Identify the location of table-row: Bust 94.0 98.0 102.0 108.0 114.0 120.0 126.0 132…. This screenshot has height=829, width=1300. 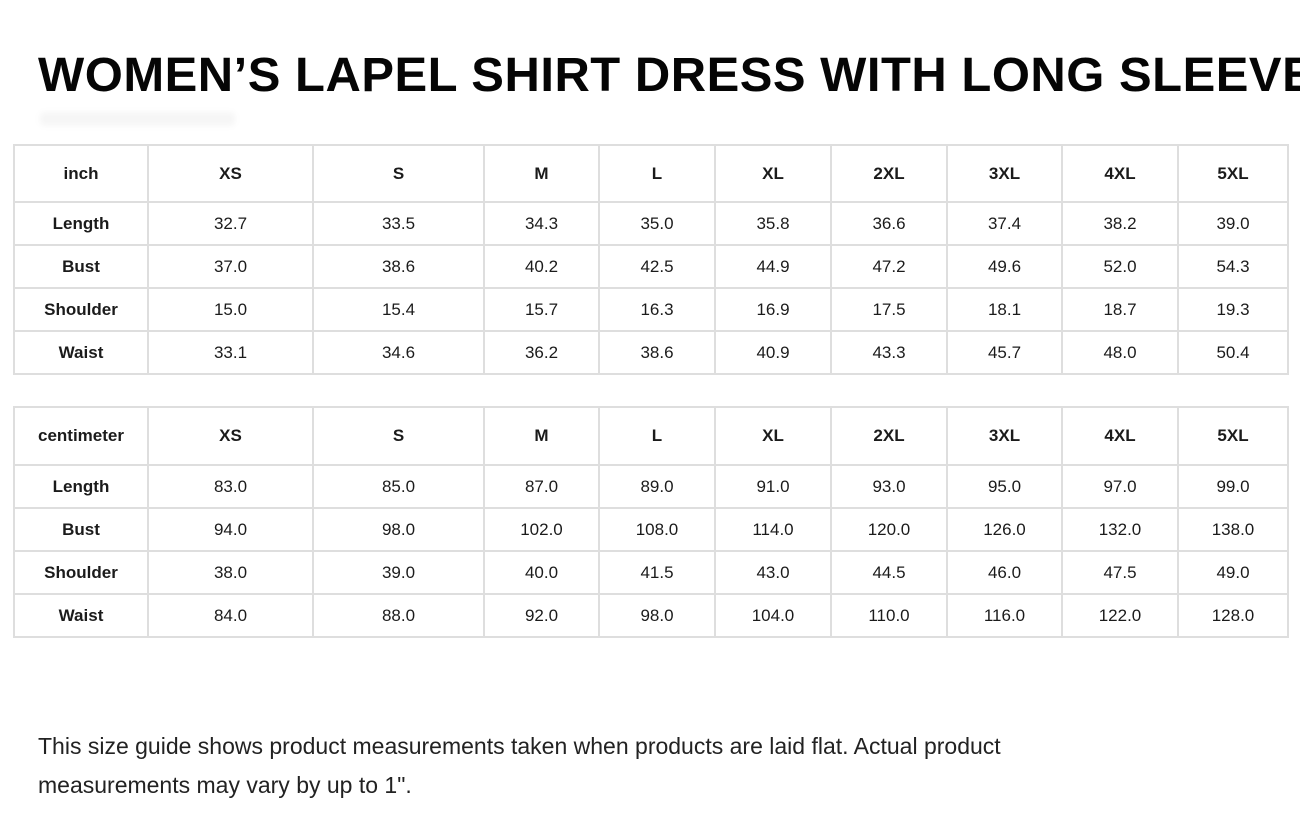
(651, 529).